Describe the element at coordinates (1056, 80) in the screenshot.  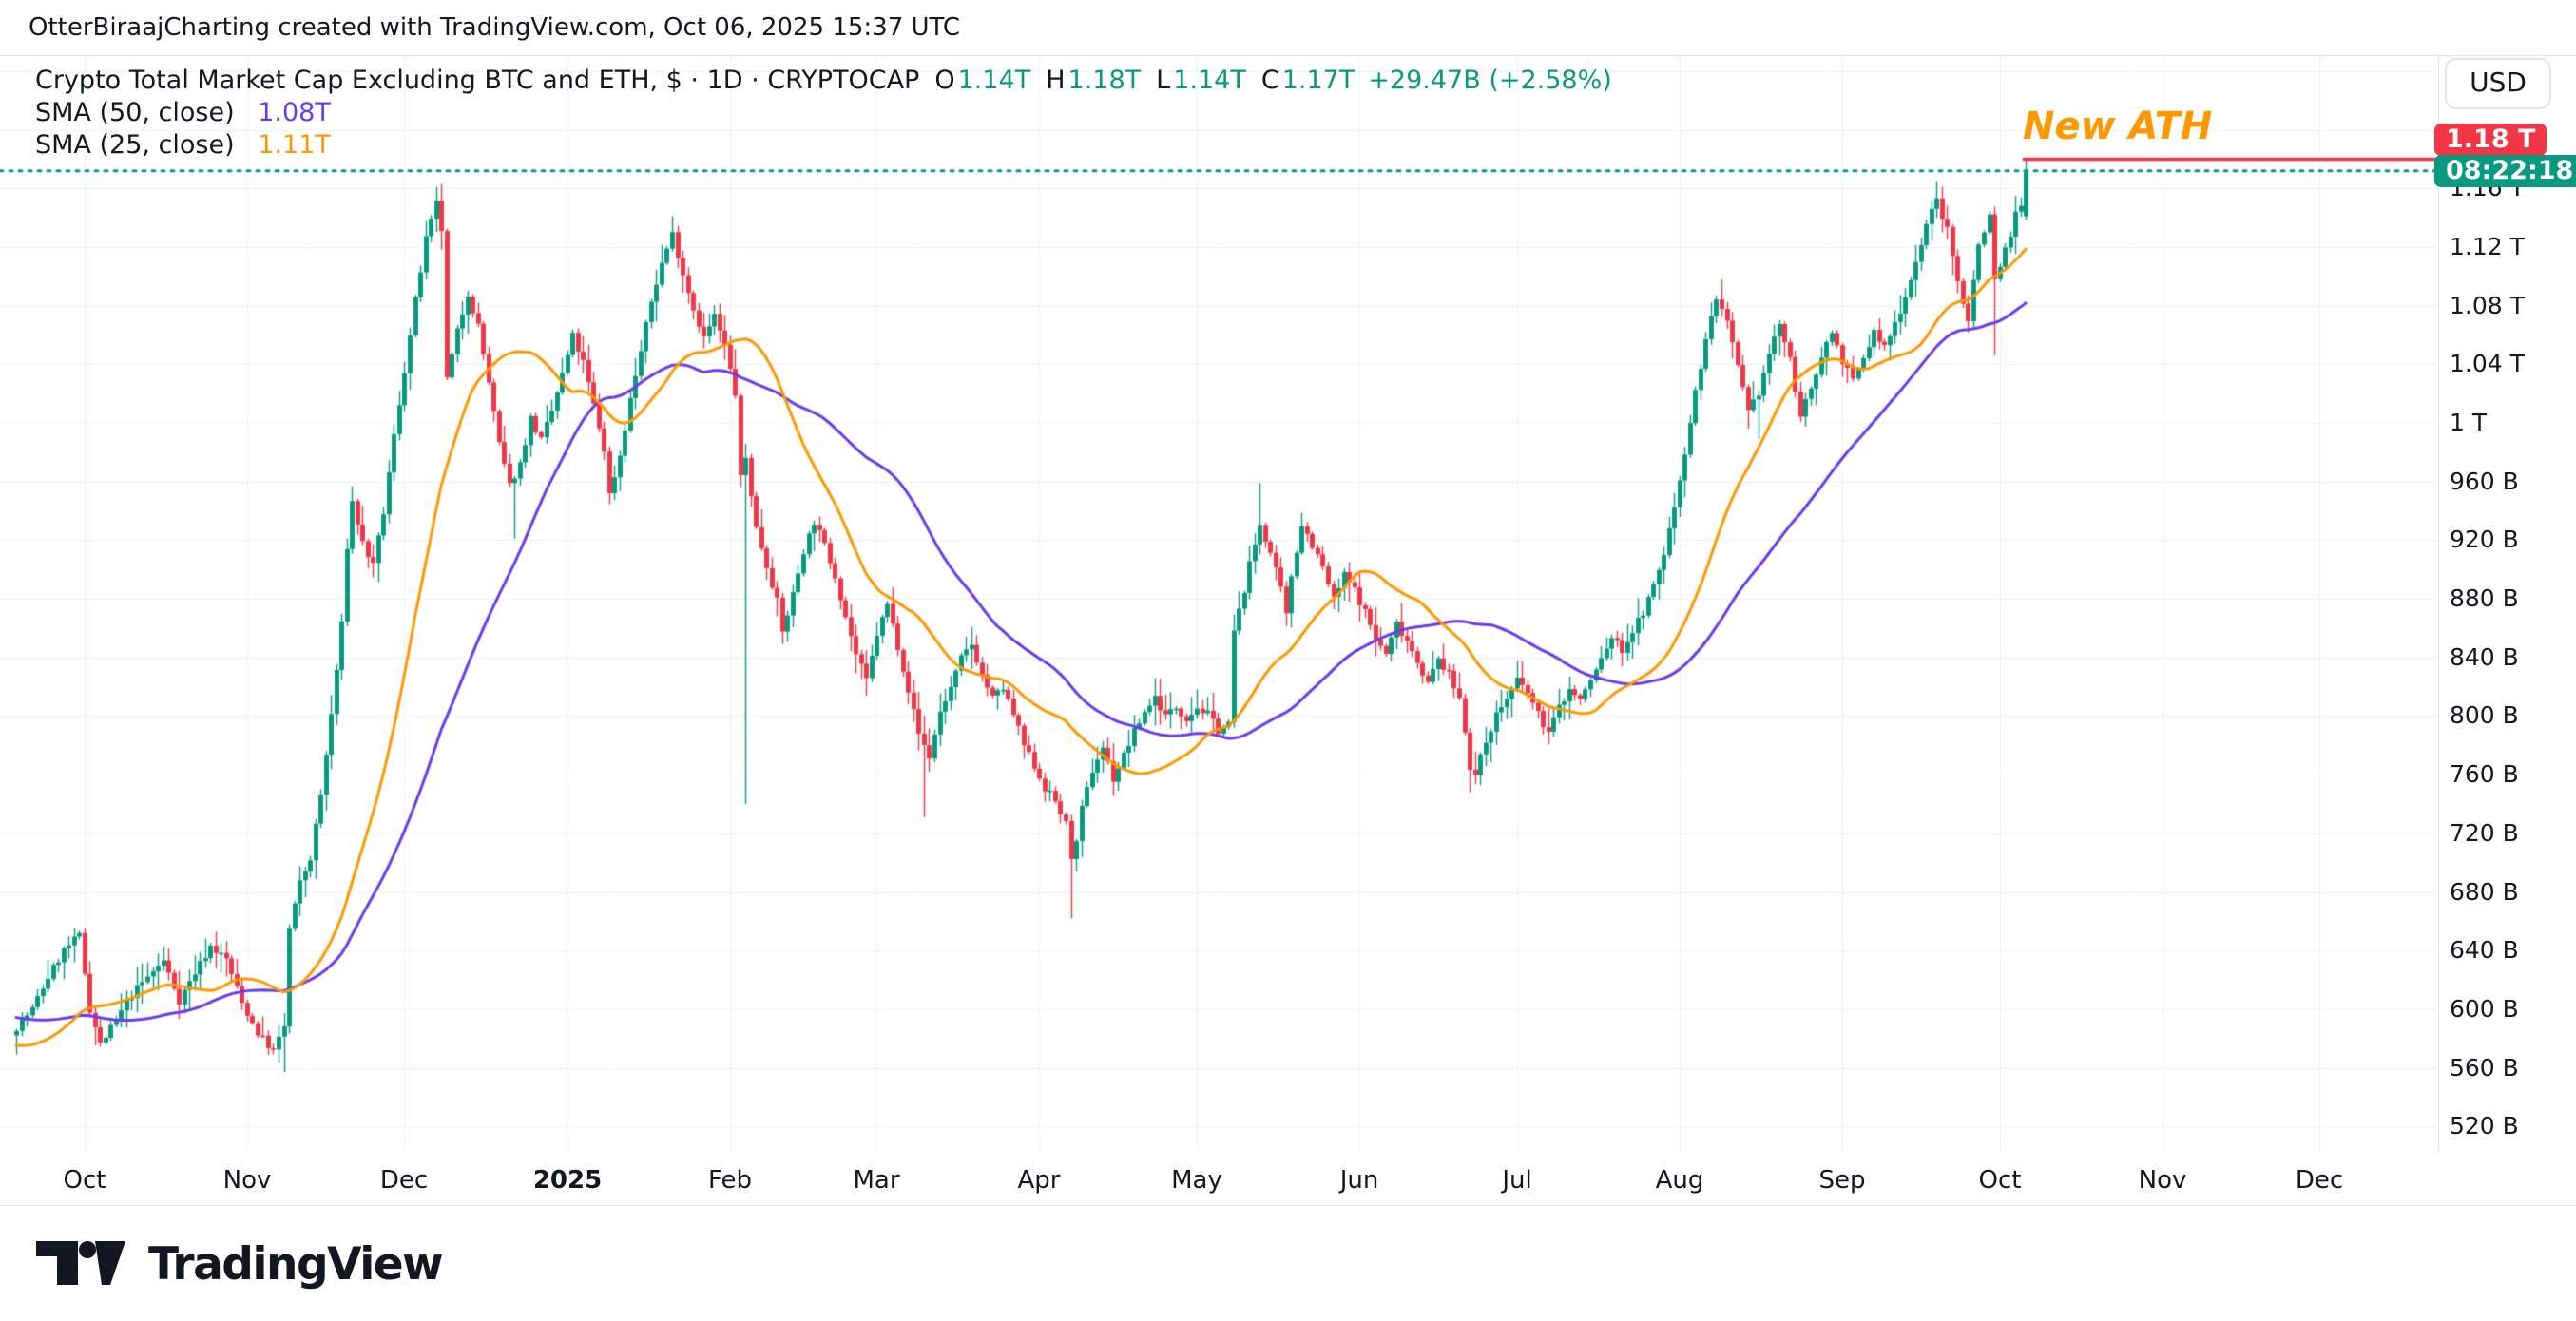
I see `ohlc-key: H` at that location.